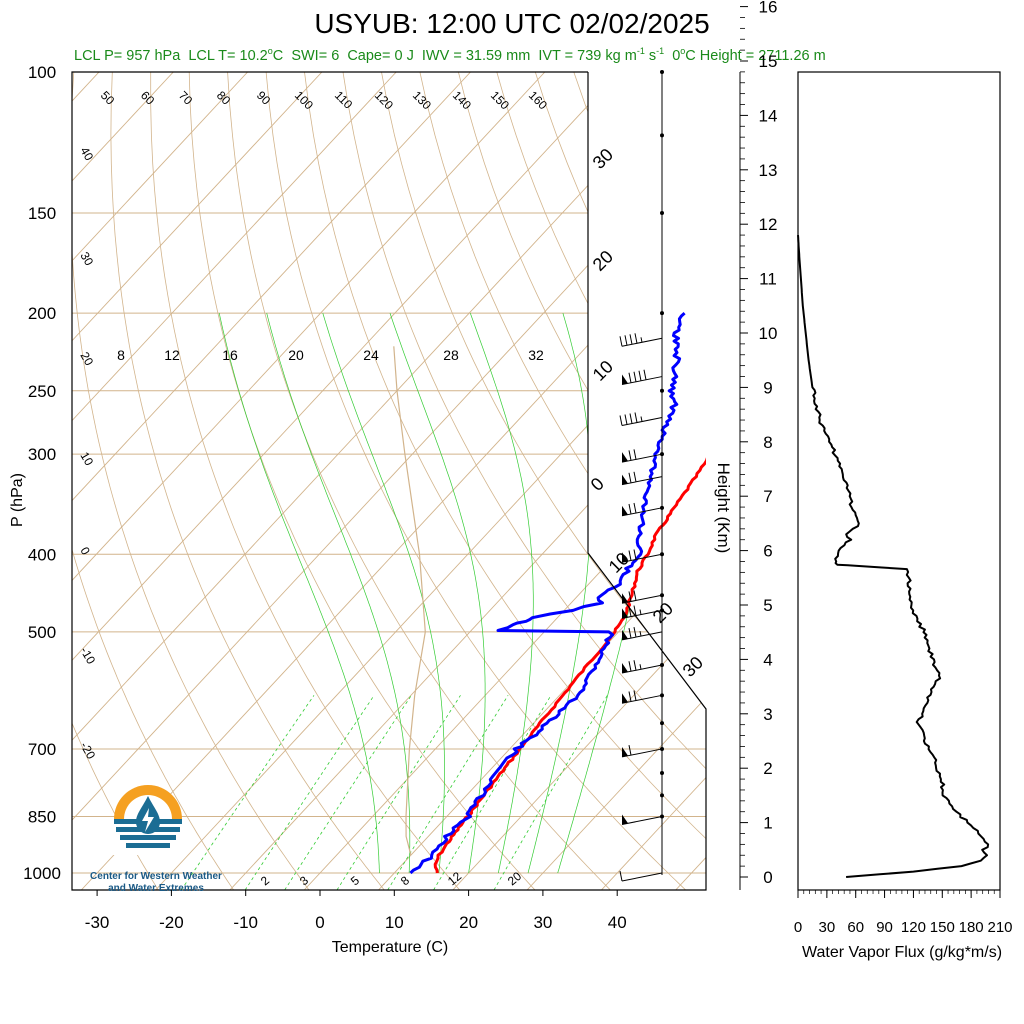 This screenshot has width=1024, height=1024. Describe the element at coordinates (603, 261) in the screenshot. I see `right-isotherm-label: 20` at that location.